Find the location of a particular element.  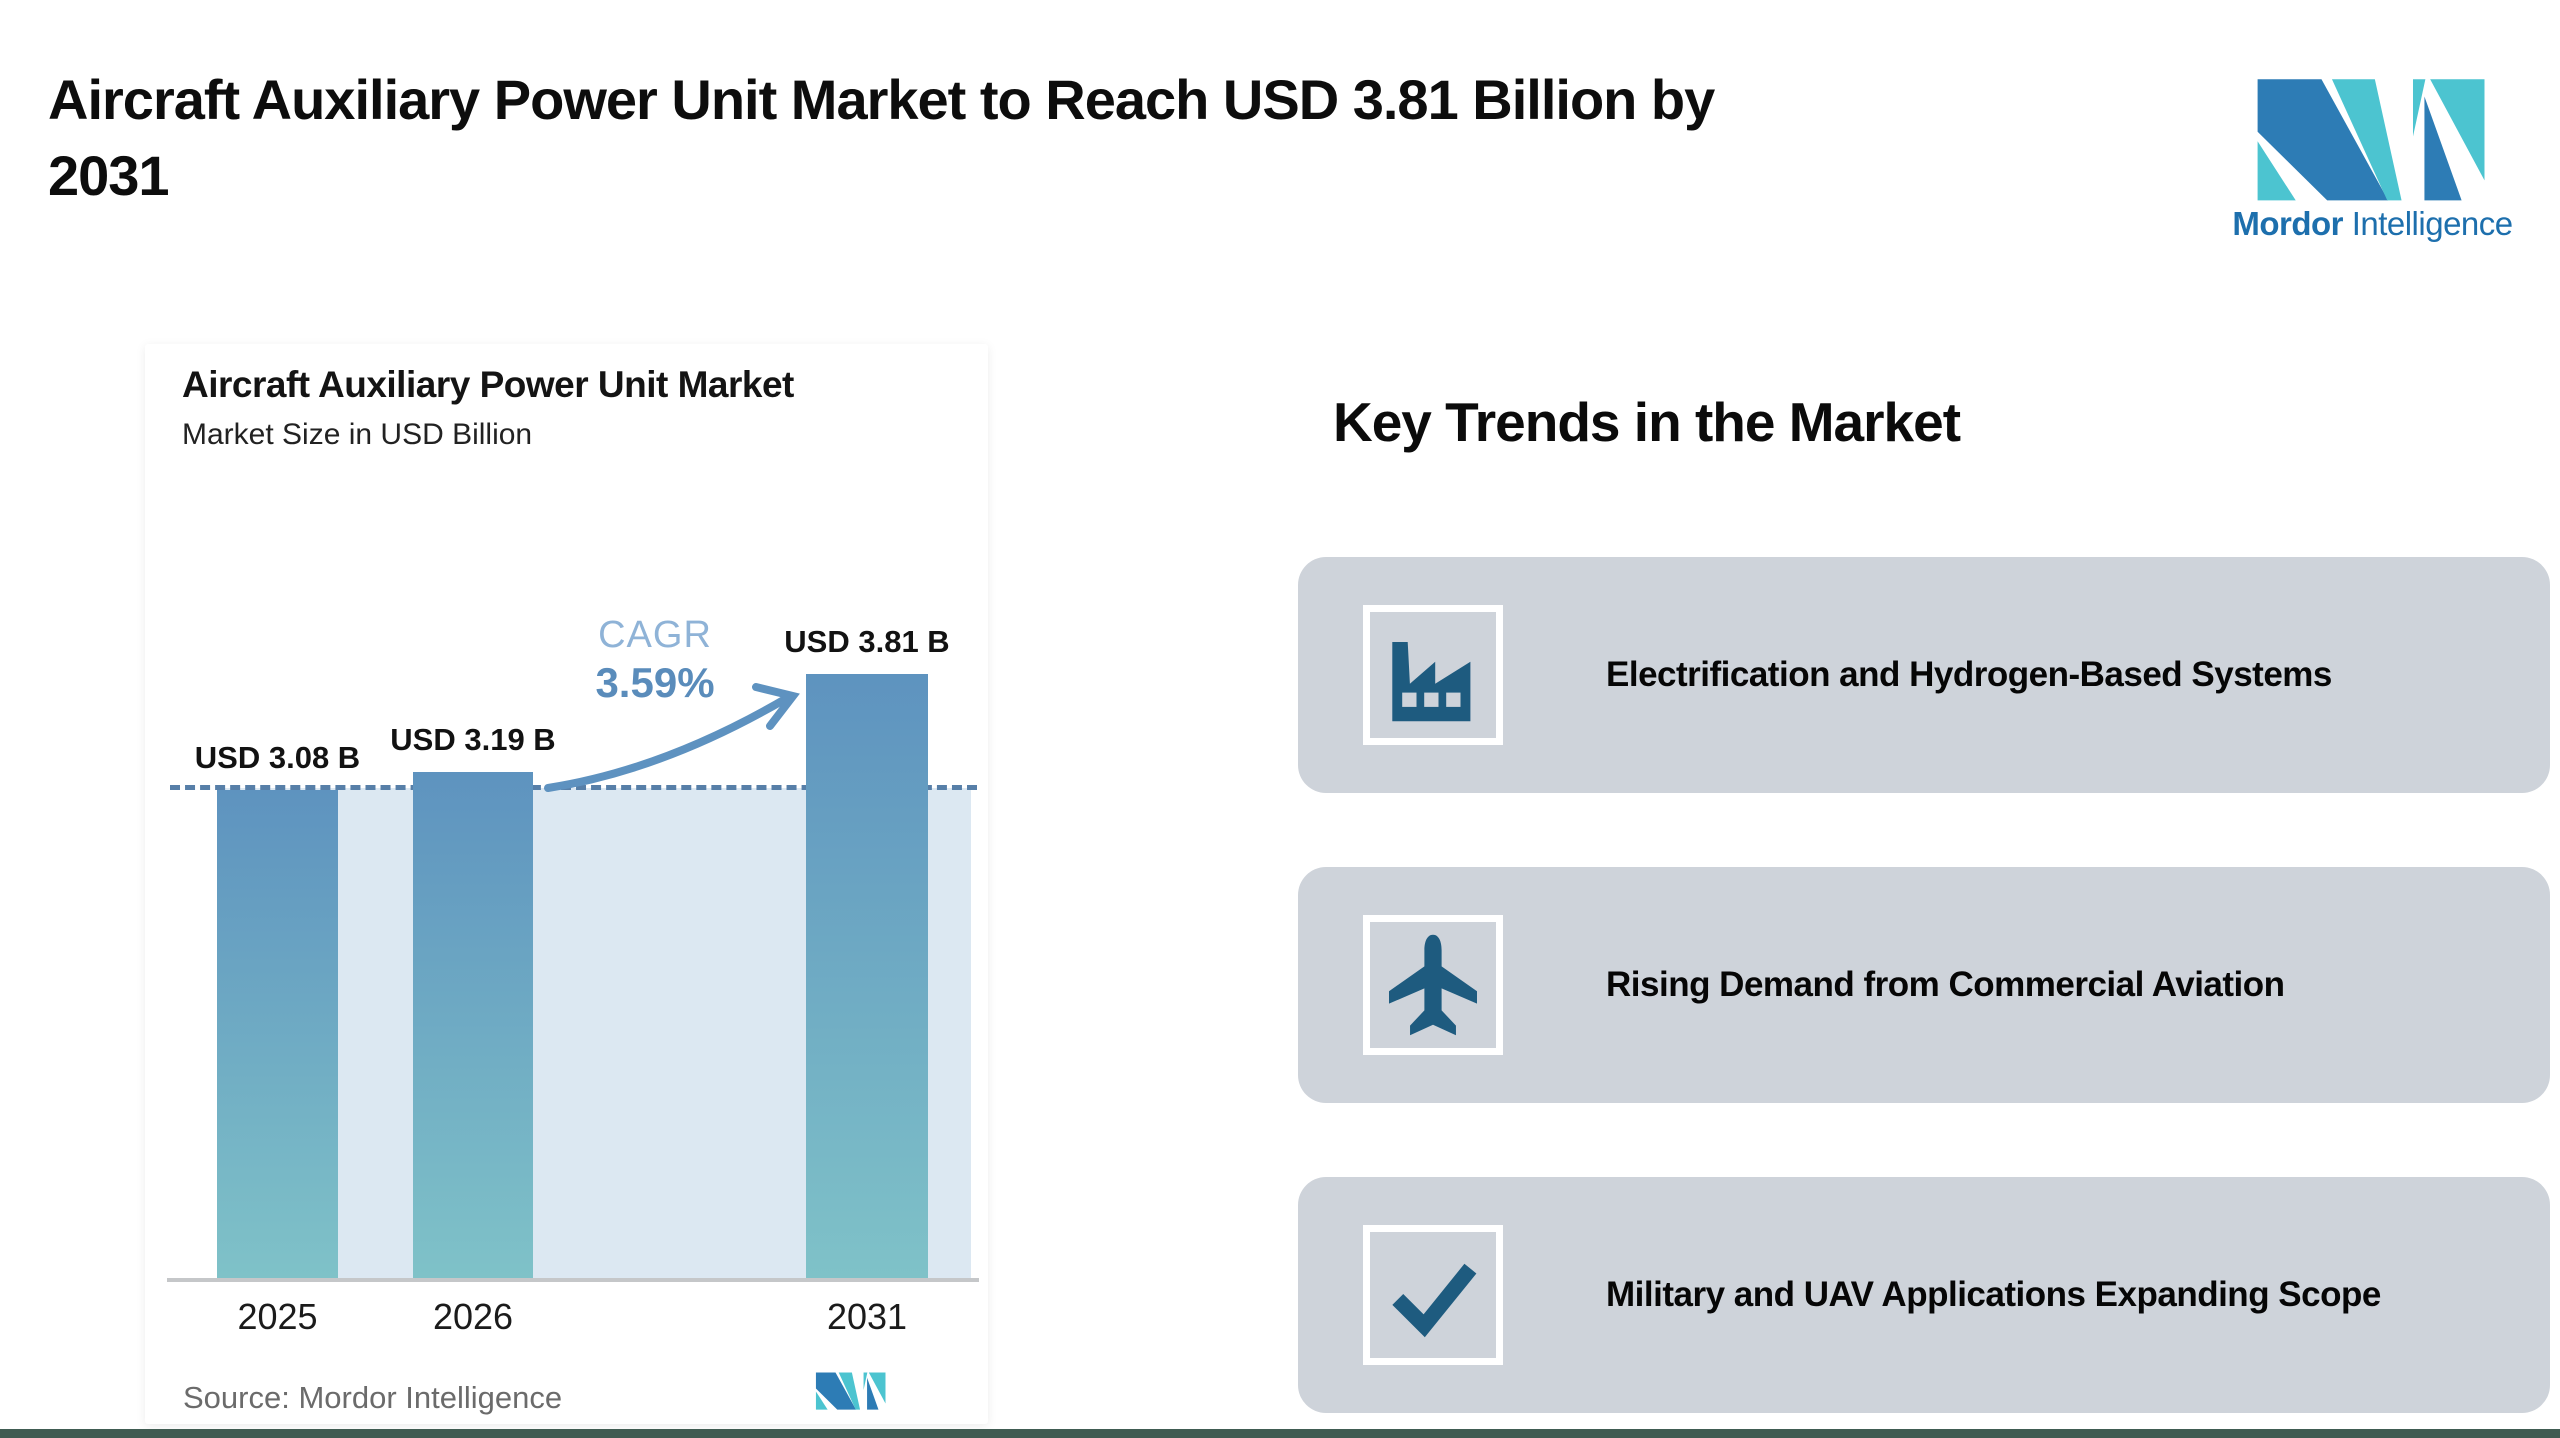

source-value: Mordor Intelligence is located at coordinates (430, 1397).